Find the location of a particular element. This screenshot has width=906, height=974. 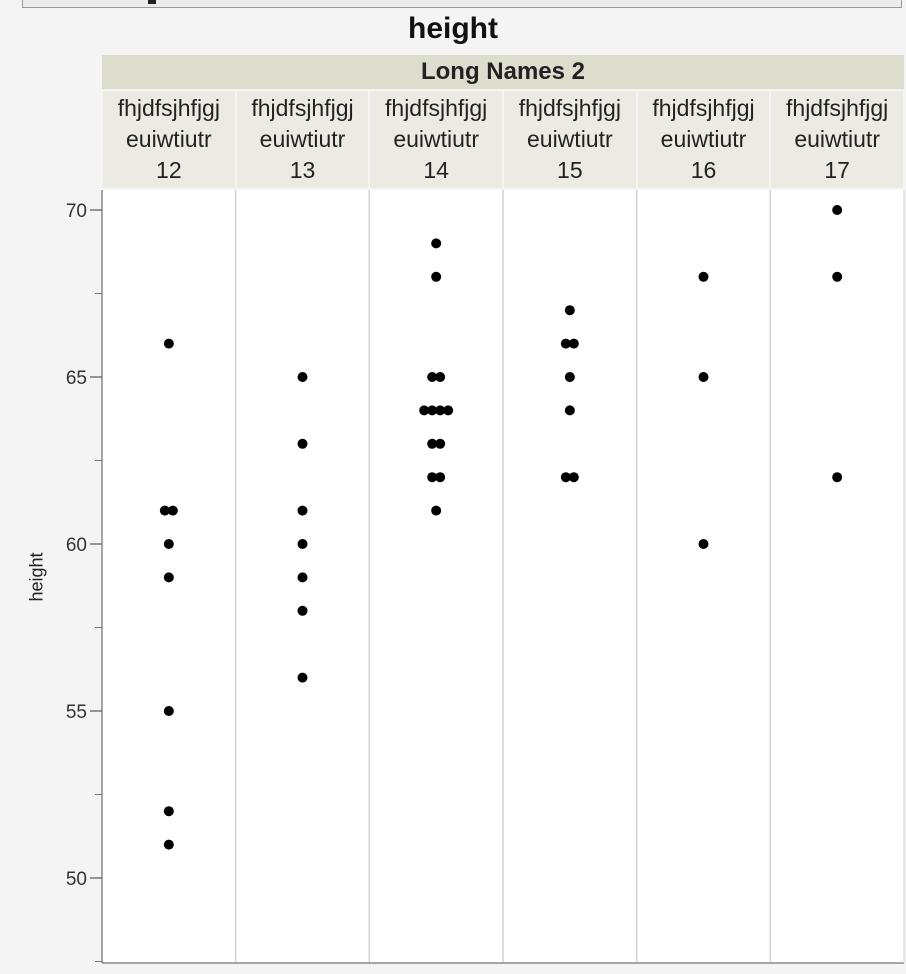

category-header: fhjdfsjhfjgj euiwtiutr 14 is located at coordinates (436, 139).